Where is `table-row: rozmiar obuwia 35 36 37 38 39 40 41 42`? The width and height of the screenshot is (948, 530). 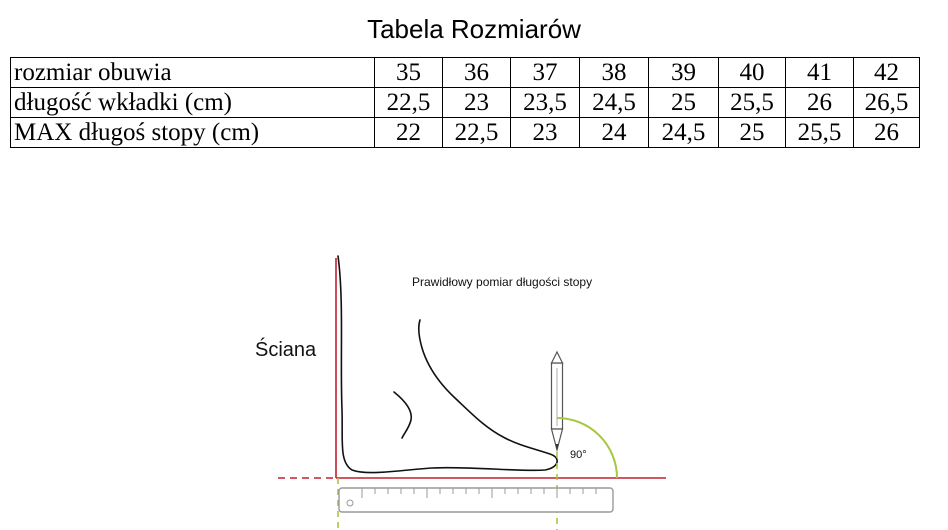
table-row: rozmiar obuwia 35 36 37 38 39 40 41 42 is located at coordinates (465, 72).